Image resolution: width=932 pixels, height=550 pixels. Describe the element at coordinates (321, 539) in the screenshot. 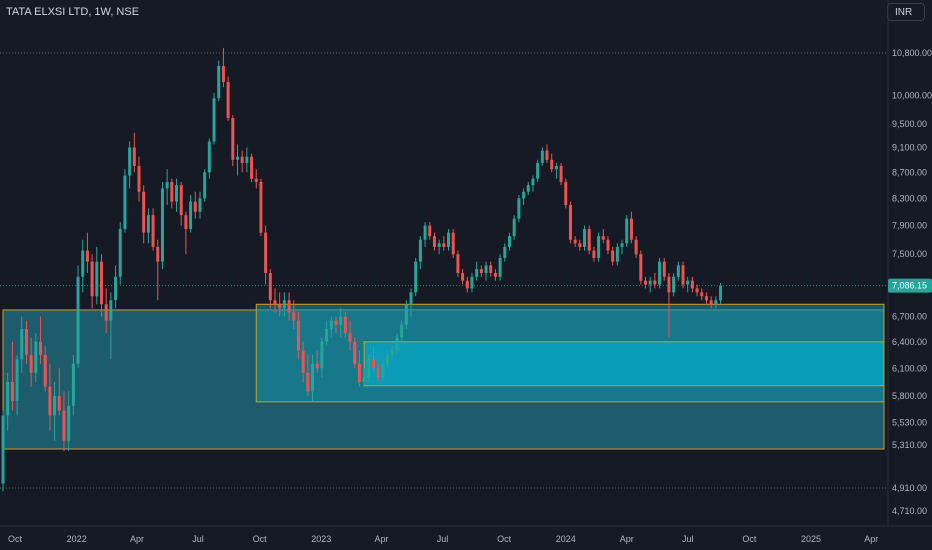

I see `time-tick-label: 2023` at that location.